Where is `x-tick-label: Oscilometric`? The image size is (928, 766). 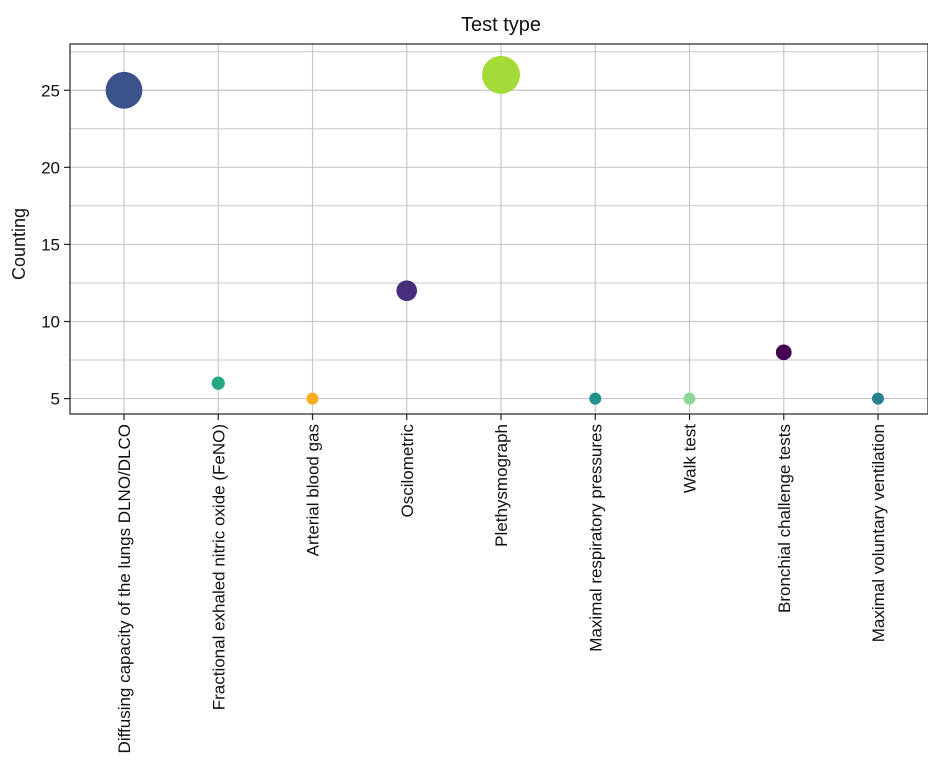 x-tick-label: Oscilometric is located at coordinates (407, 471).